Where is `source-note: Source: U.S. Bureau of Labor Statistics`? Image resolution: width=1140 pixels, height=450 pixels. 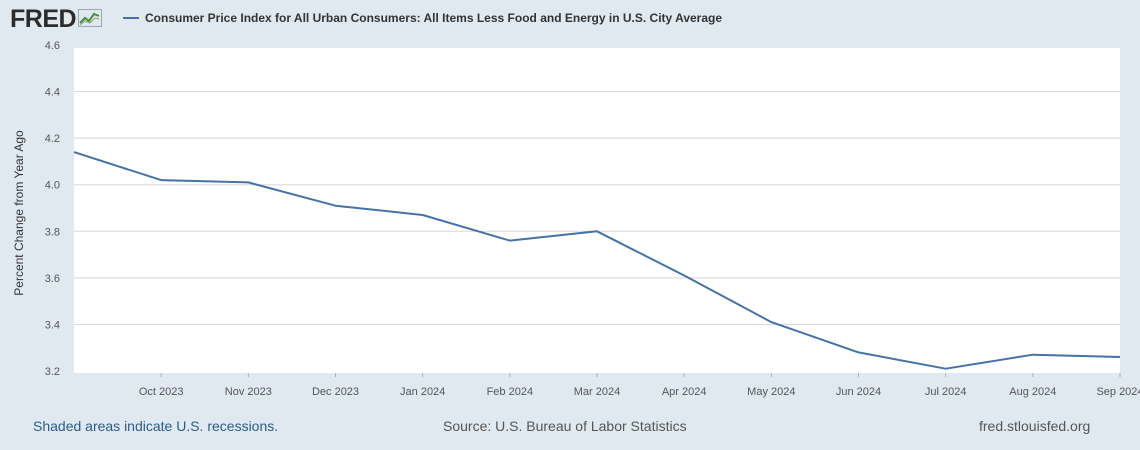 source-note: Source: U.S. Bureau of Labor Statistics is located at coordinates (565, 426).